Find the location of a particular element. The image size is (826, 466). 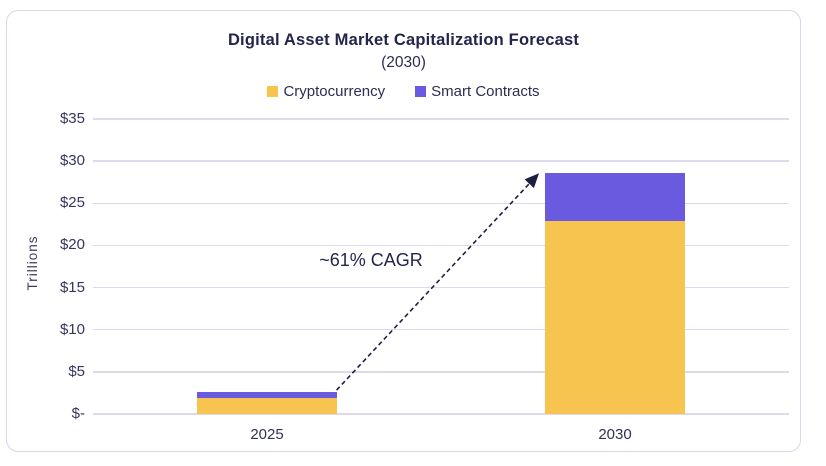

y-axis-labels: $- $5 $10 $15 $20 $25 $30 $35 is located at coordinates (46, 266).